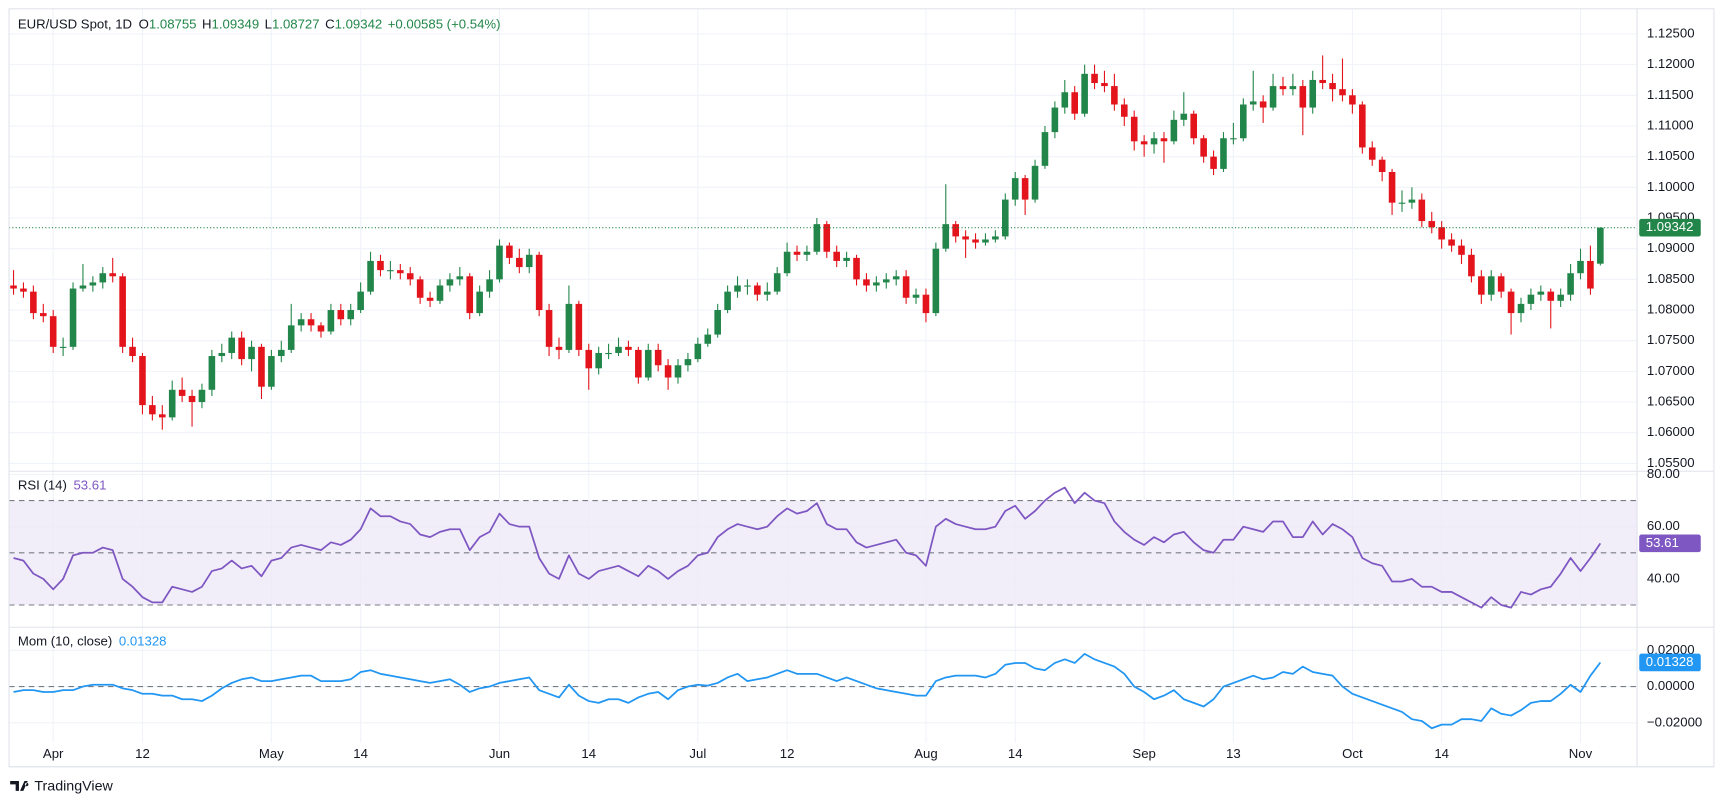 This screenshot has width=1723, height=803. Describe the element at coordinates (89, 485) in the screenshot. I see `indicator-value: 53.61` at that location.